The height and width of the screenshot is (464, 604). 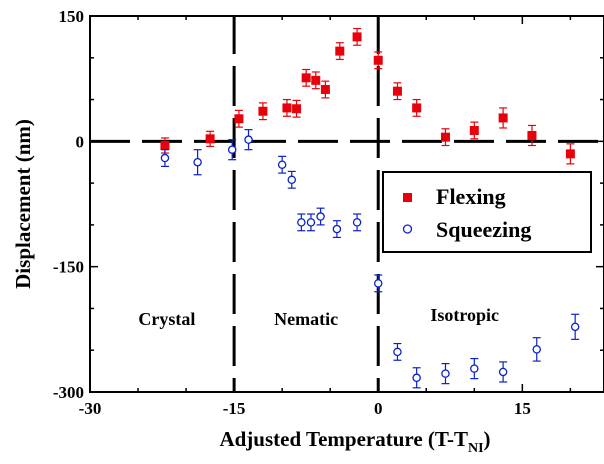 What do you see at coordinates (378, 408) in the screenshot?
I see `x-tick-label: 0` at bounding box center [378, 408].